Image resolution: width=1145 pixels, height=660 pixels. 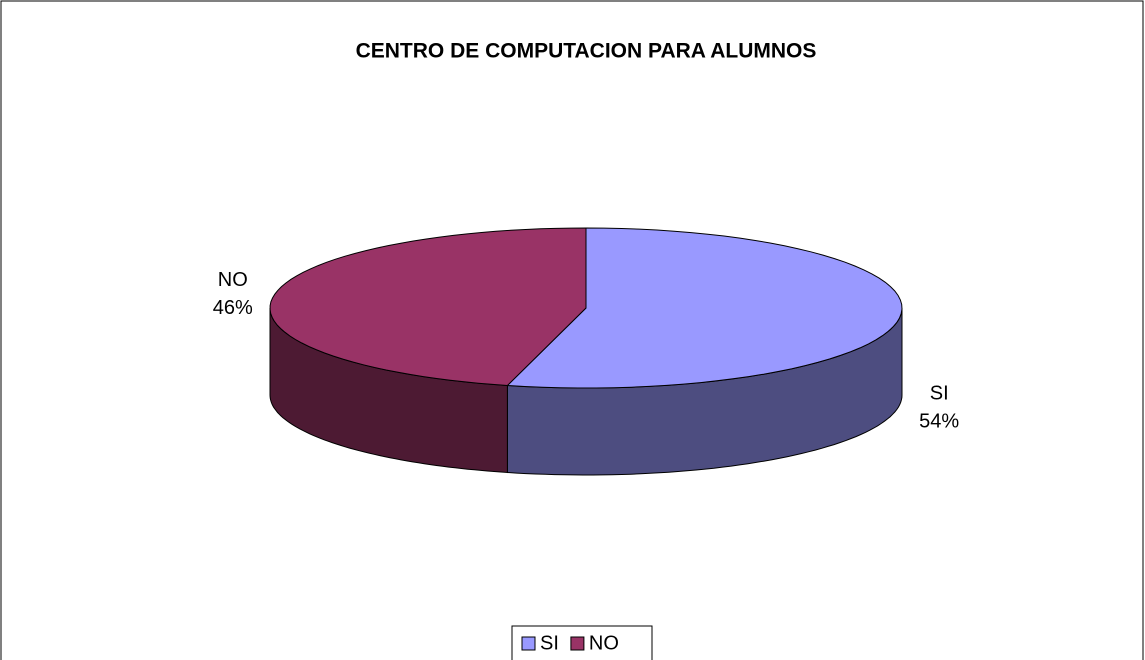 What do you see at coordinates (604, 643) in the screenshot?
I see `legend-label: NO` at bounding box center [604, 643].